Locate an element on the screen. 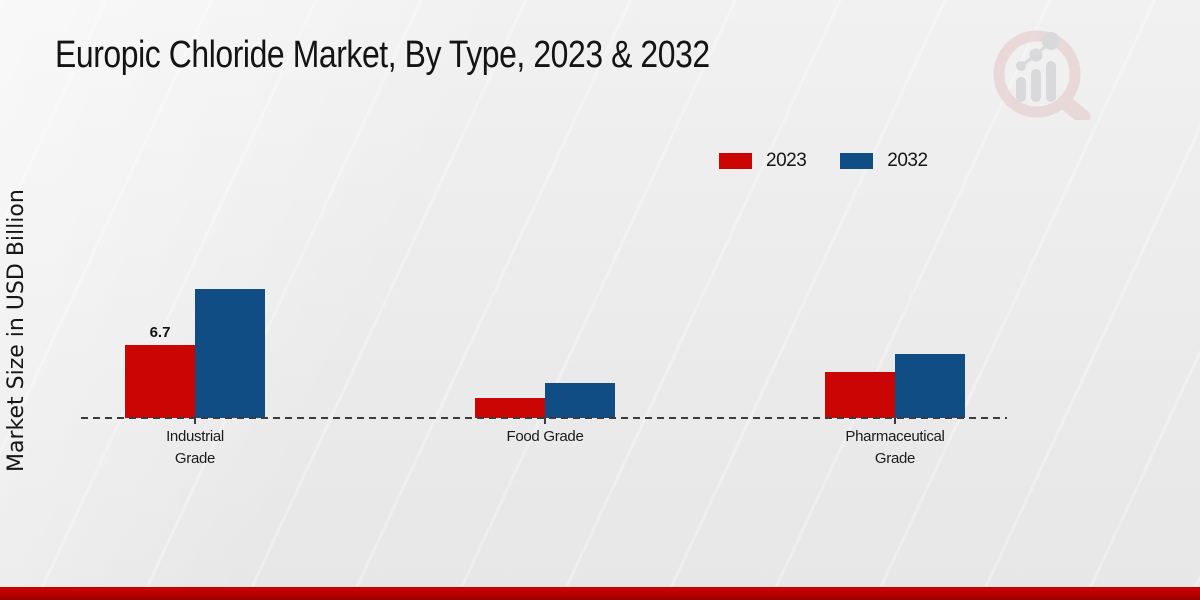 This screenshot has height=600, width=1200. legend-item-2023: 2023 is located at coordinates (763, 161).